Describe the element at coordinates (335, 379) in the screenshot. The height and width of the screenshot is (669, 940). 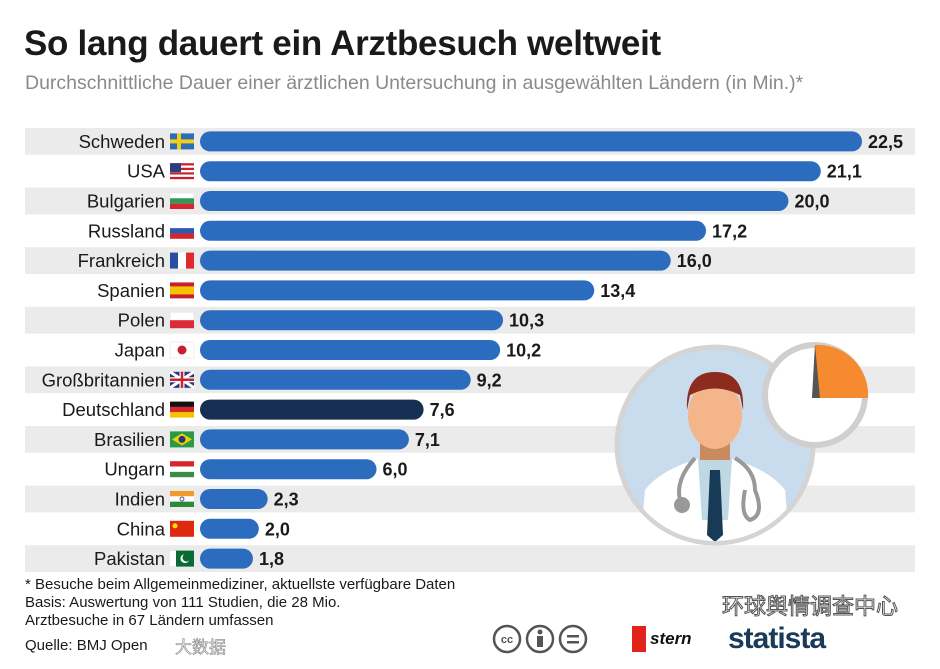
I see `bar-großbritannien` at that location.